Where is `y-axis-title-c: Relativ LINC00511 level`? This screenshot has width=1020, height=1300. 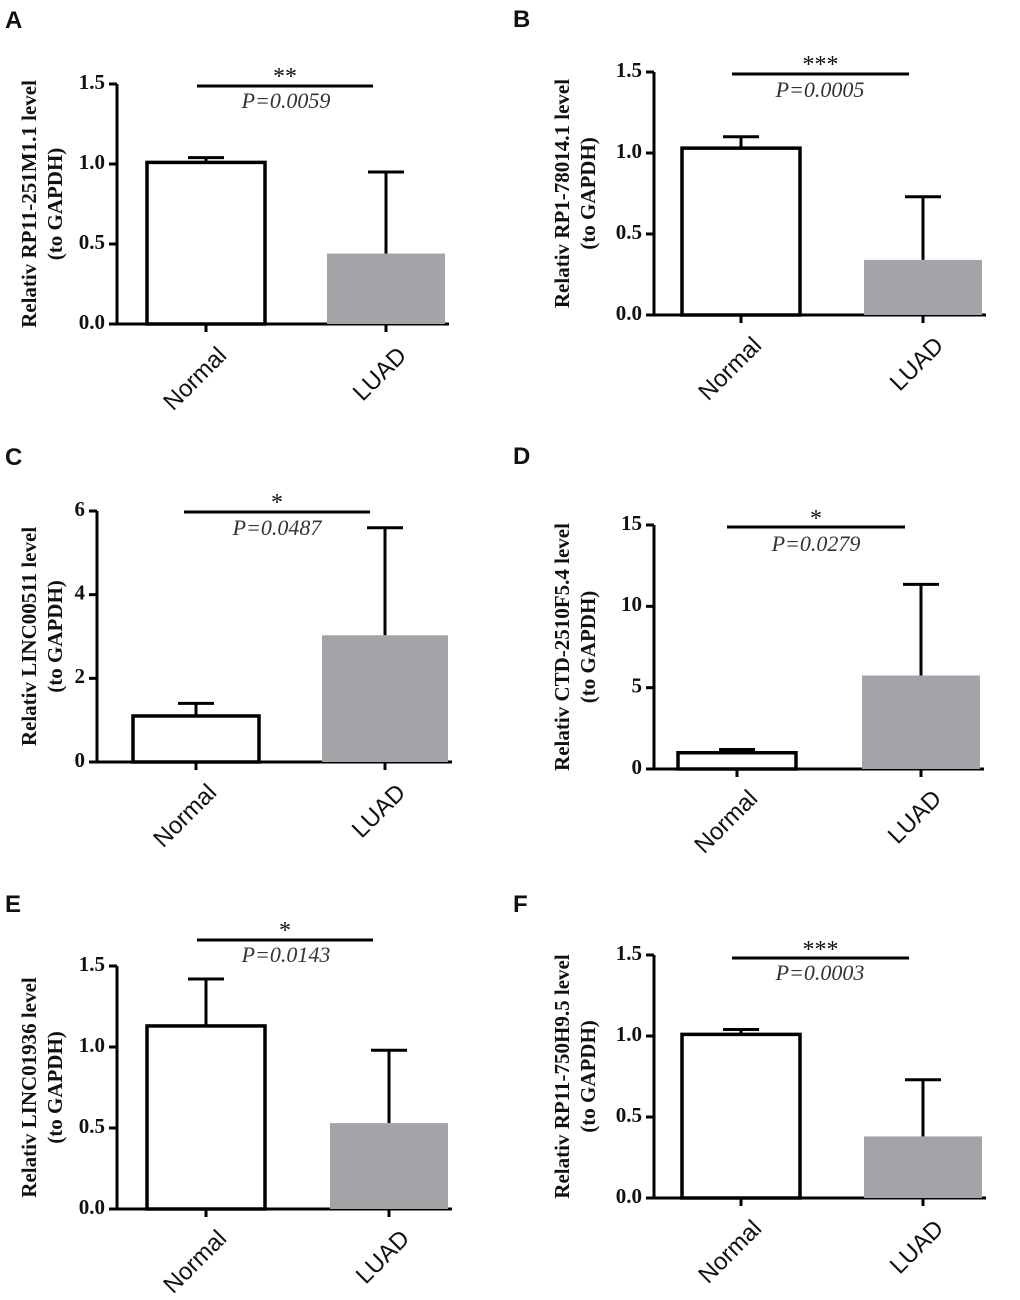 y-axis-title-c: Relativ LINC00511 level is located at coordinates (29, 636).